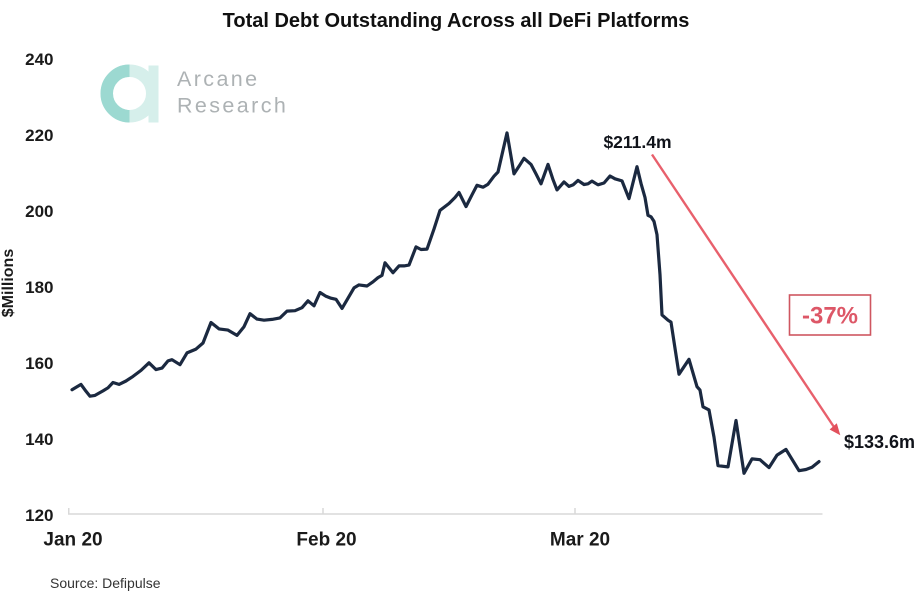 This screenshot has width=919, height=598. What do you see at coordinates (39, 515) in the screenshot?
I see `svg-text: 120` at bounding box center [39, 515].